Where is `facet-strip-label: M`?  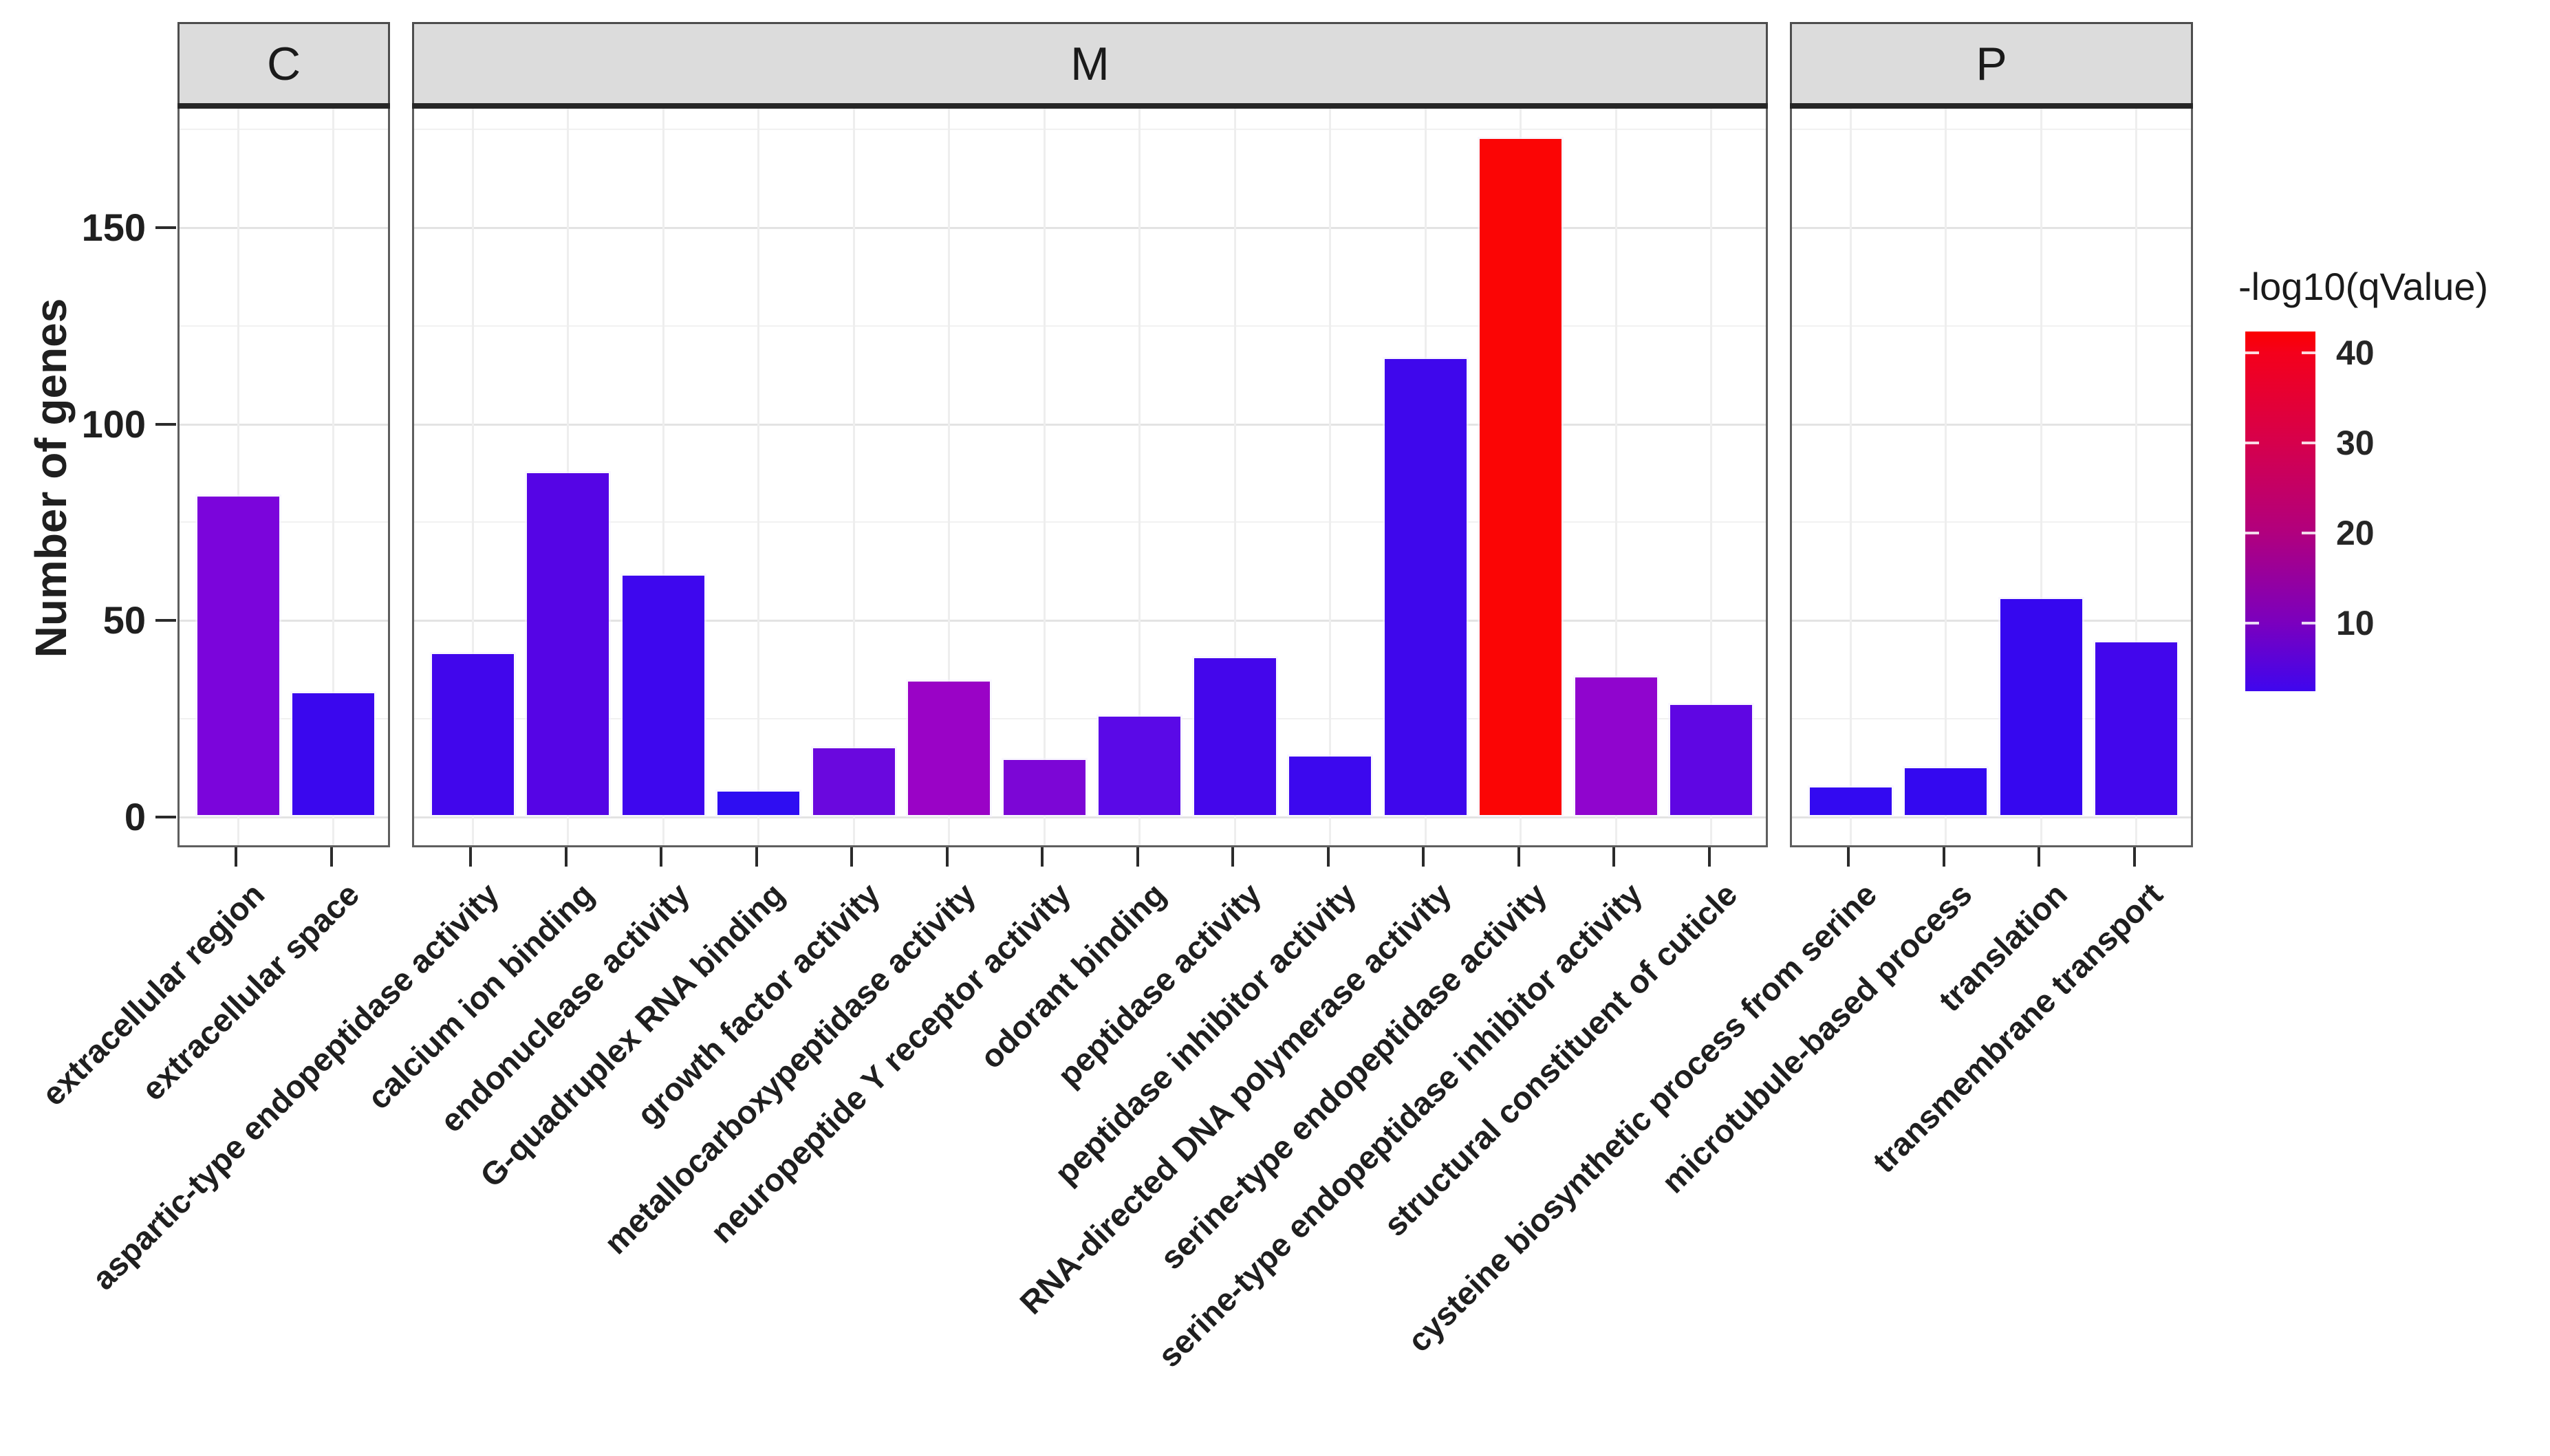
facet-strip-label: M is located at coordinates (1090, 64).